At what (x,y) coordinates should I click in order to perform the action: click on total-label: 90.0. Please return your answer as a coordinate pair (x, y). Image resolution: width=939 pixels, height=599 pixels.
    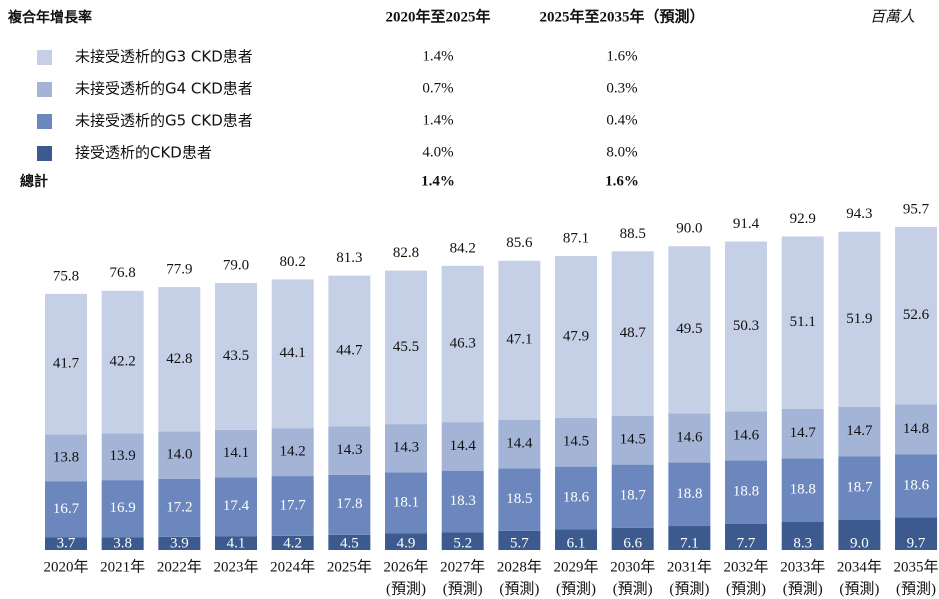
    Looking at the image, I should click on (689, 229).